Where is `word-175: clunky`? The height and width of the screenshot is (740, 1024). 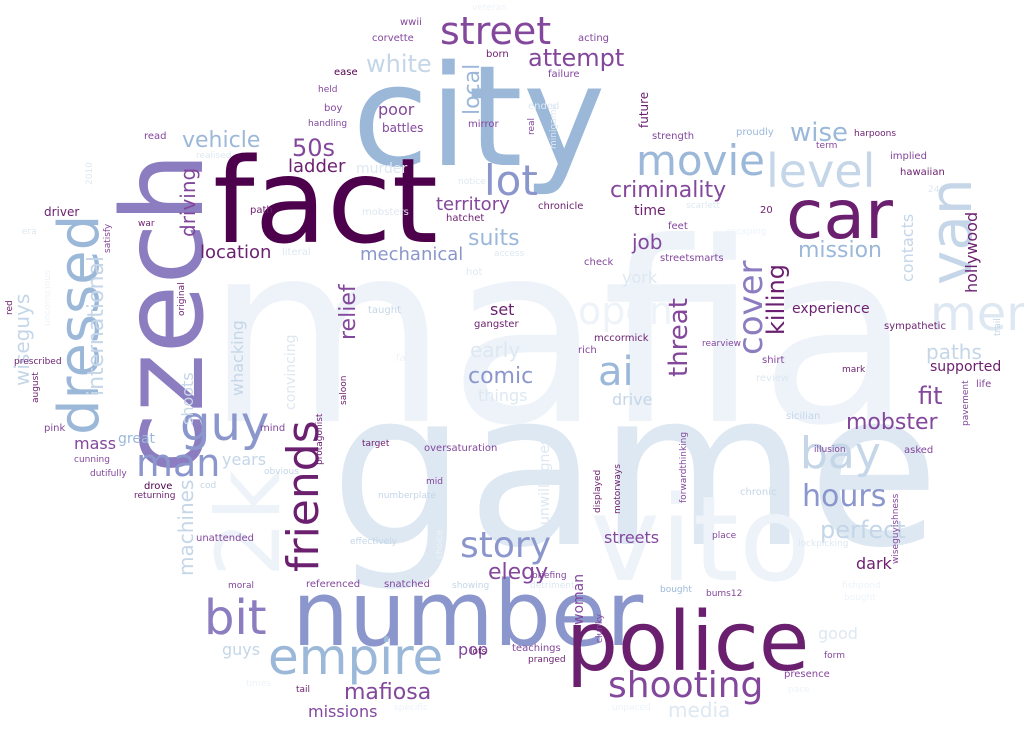 word-175: clunky is located at coordinates (600, 628).